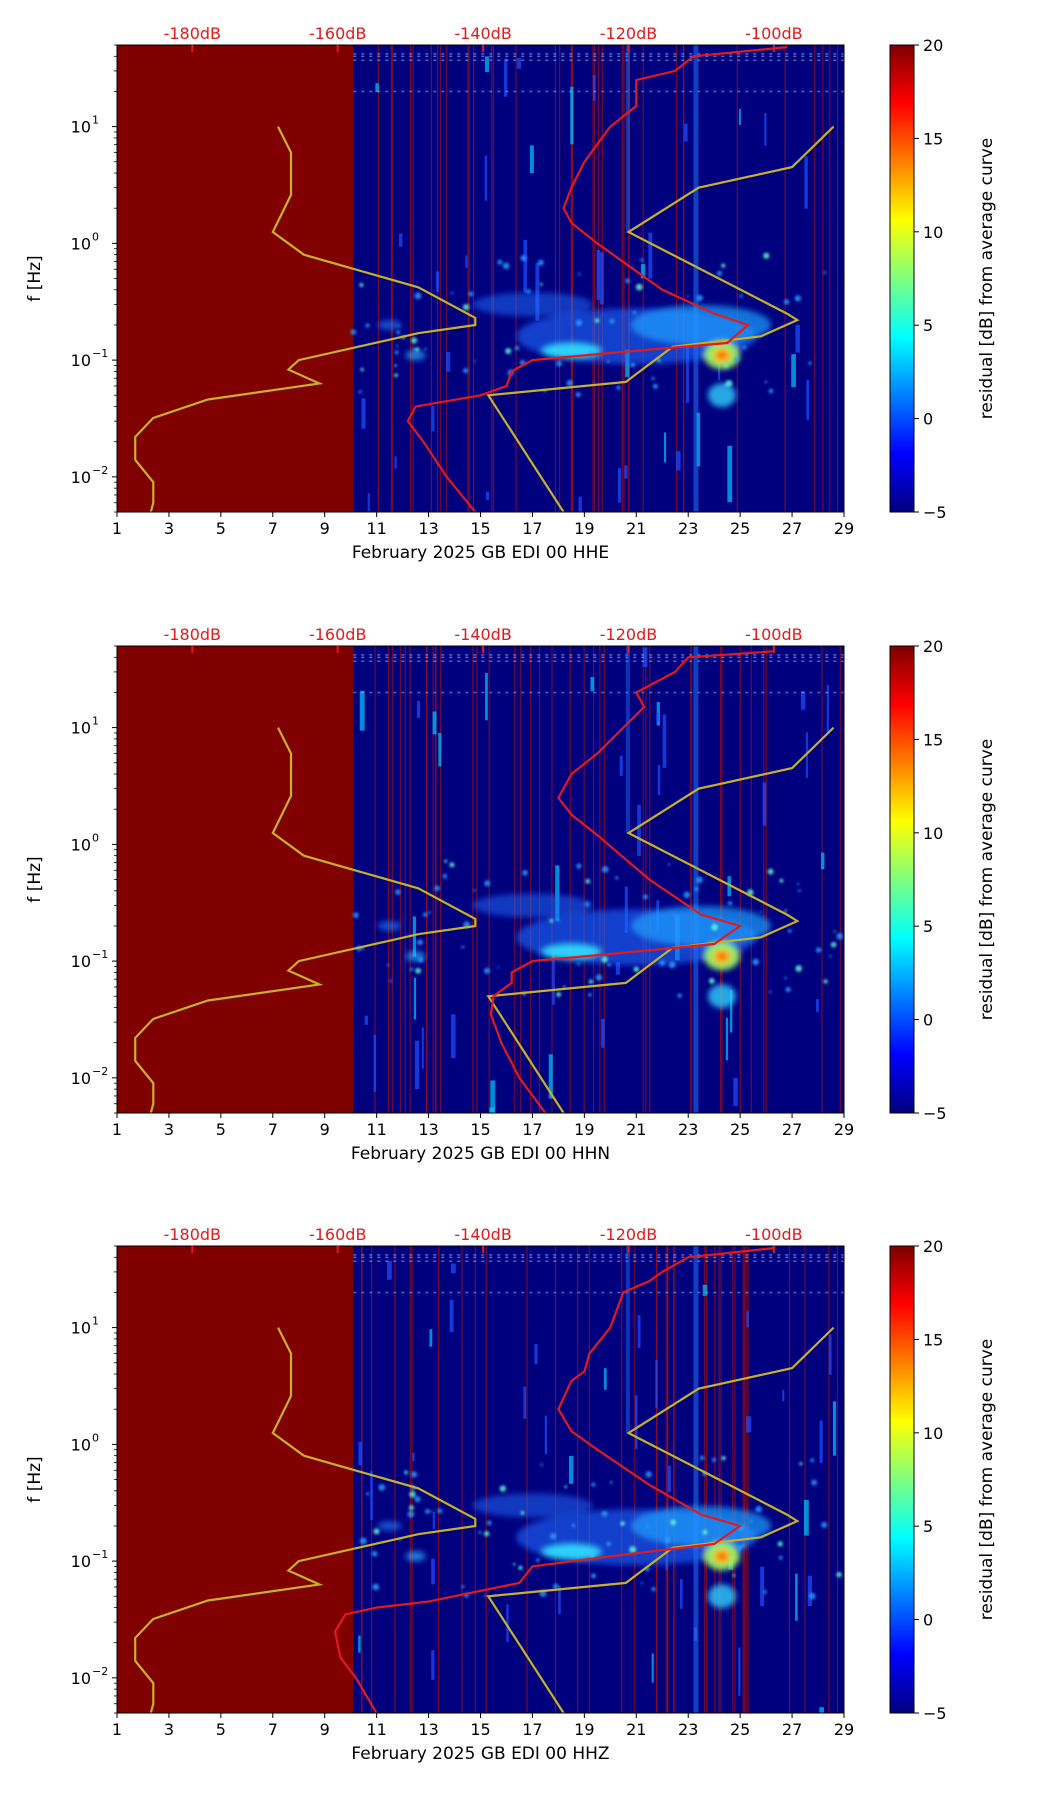 This screenshot has height=1806, width=1052. Describe the element at coordinates (696, 1479) in the screenshot. I see `bright-column` at that location.